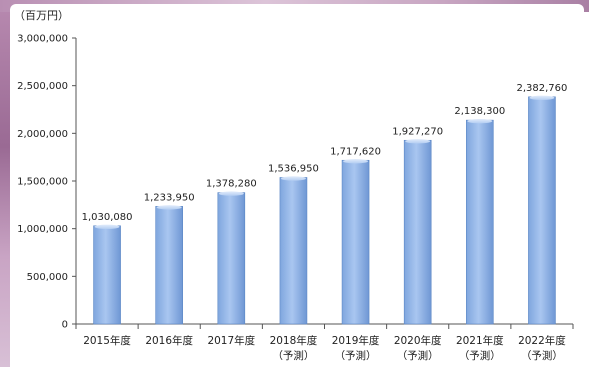 Image resolution: width=589 pixels, height=367 pixels. I want to click on y-tick-label: 1,000,000, so click(42, 229).